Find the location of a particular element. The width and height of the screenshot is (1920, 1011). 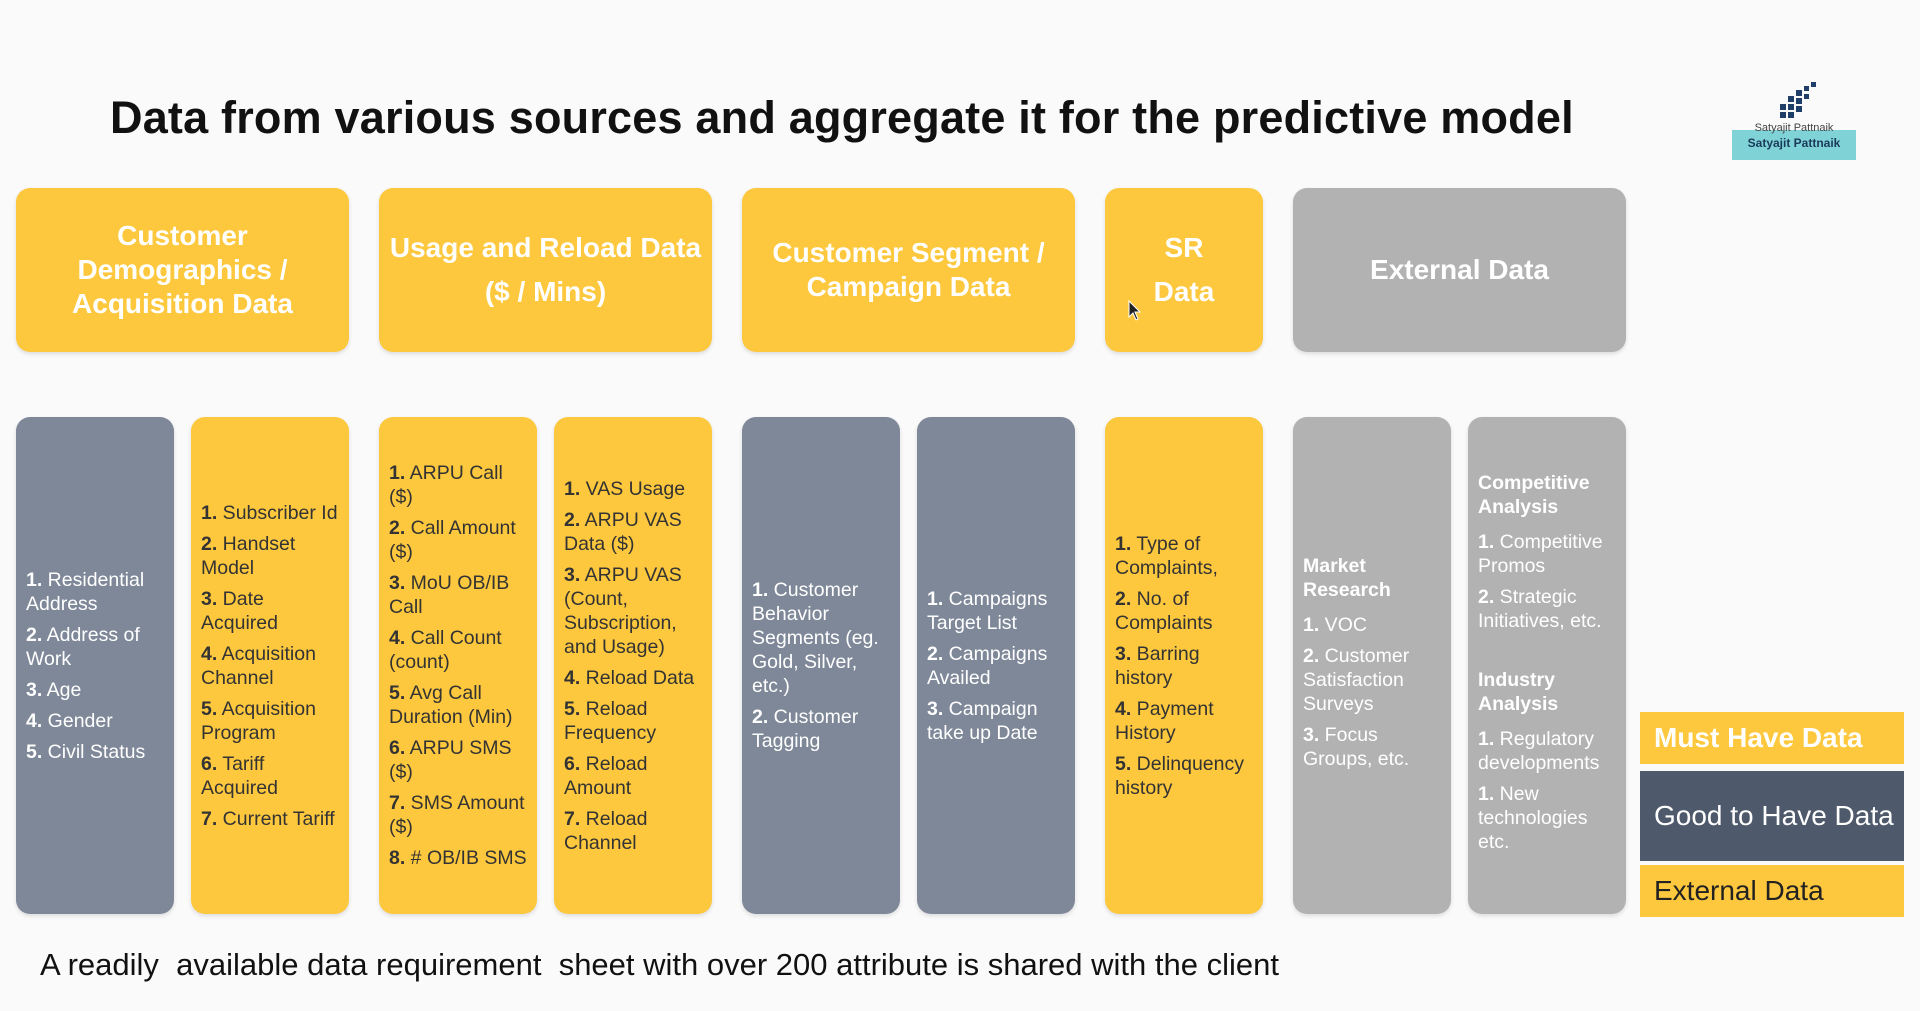

list-item: 5. Civil Status is located at coordinates (96, 752).